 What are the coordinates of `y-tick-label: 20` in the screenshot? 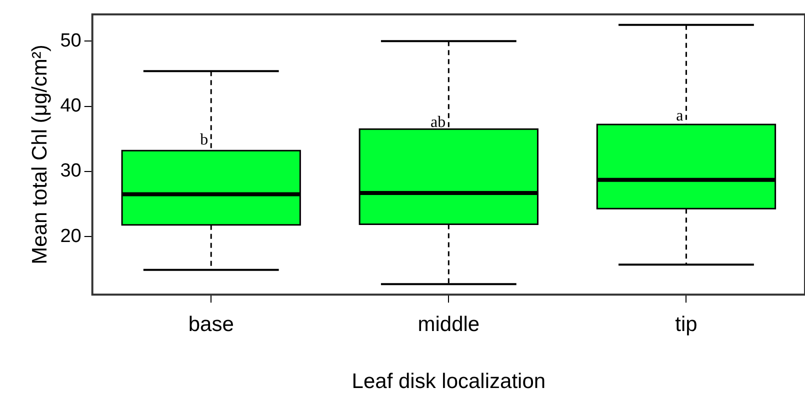 It's located at (71, 236).